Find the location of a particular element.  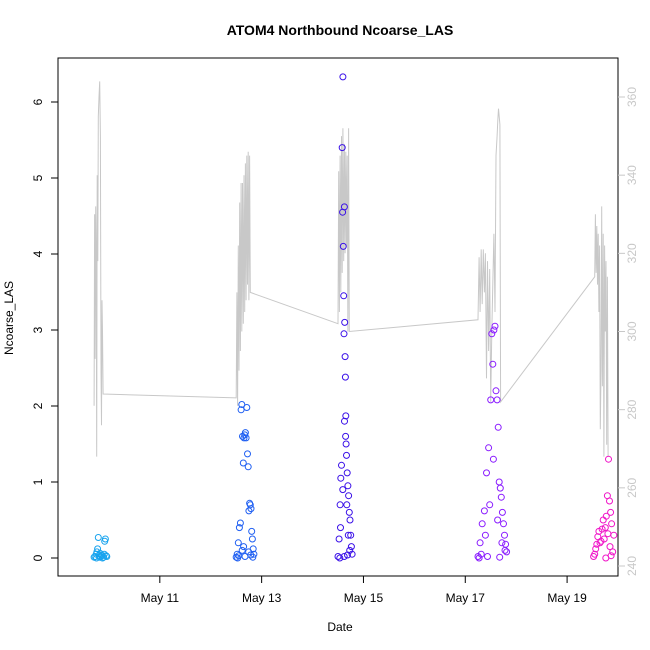

y2-tick-label-4: 320 is located at coordinates (632, 253).